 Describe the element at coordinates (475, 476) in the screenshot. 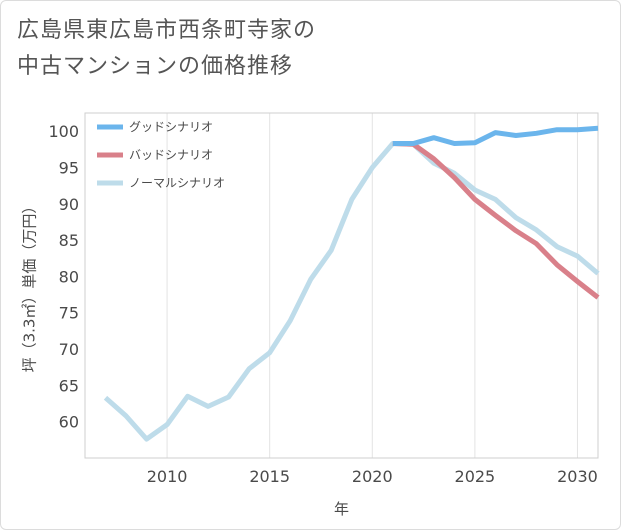

I see `x-tick-label: 2025` at that location.